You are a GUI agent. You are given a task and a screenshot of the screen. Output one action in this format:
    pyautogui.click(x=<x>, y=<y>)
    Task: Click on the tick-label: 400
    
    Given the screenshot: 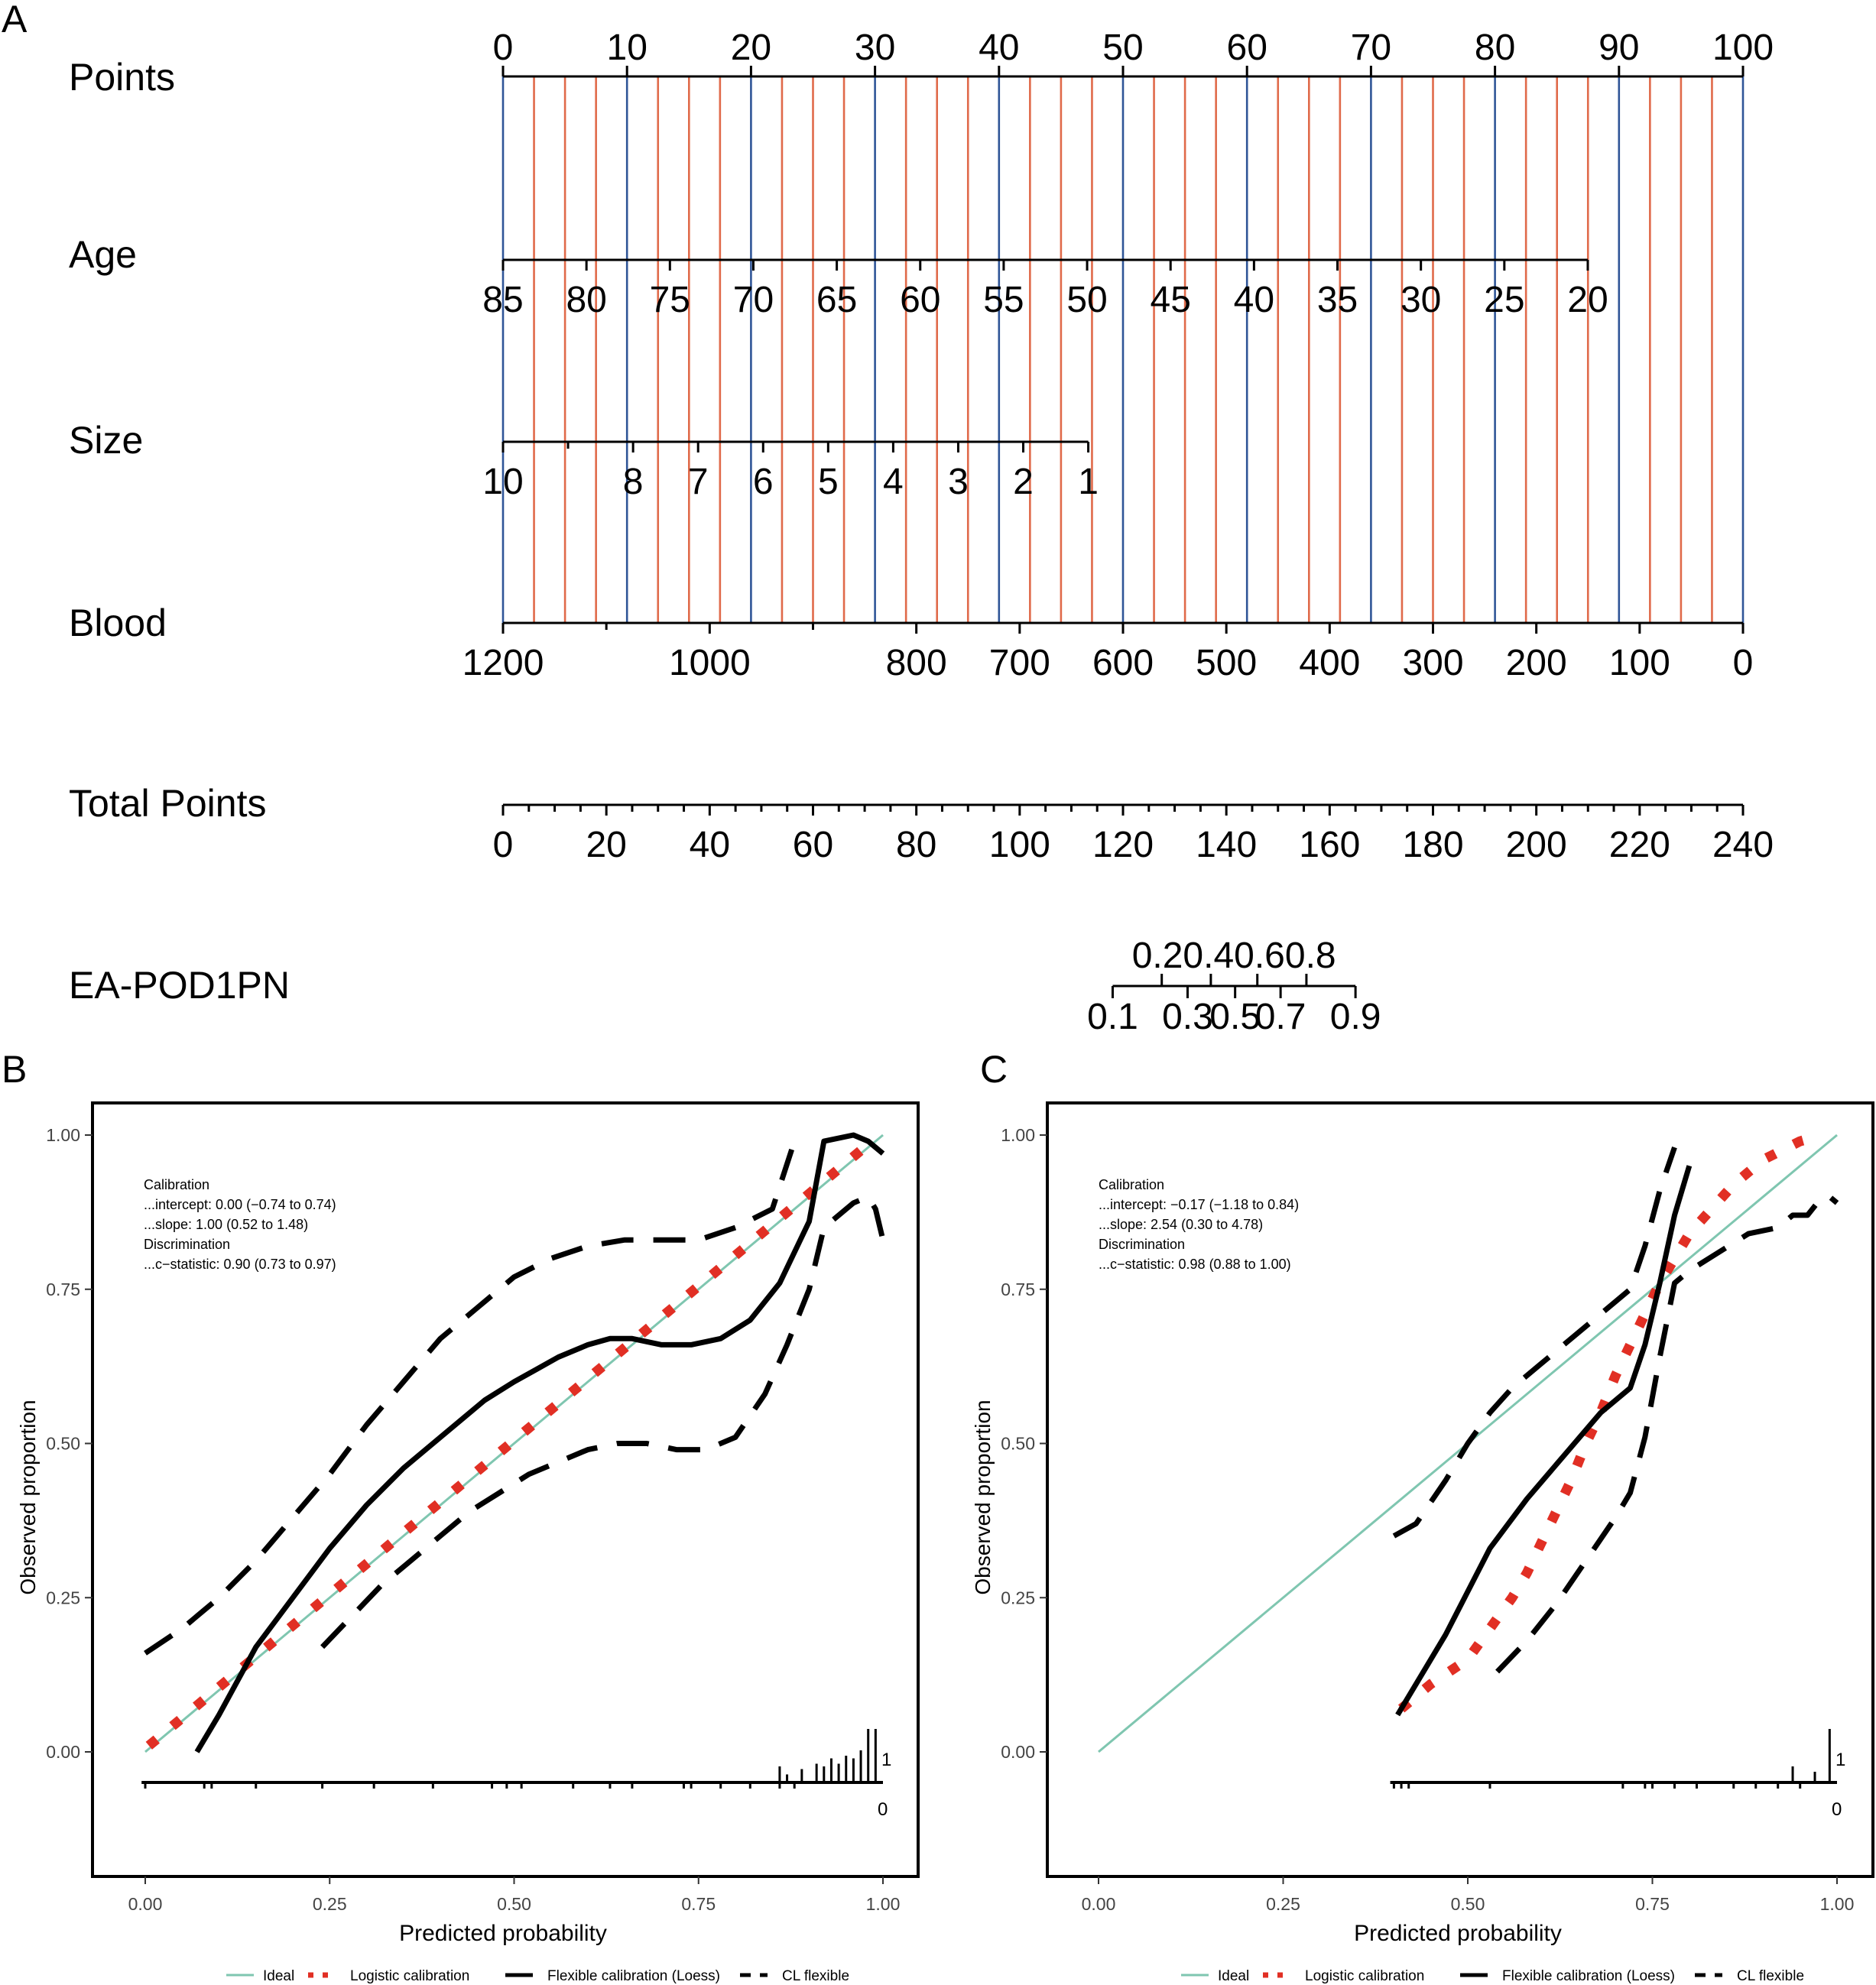 What is the action you would take?
    pyautogui.click(x=1329, y=663)
    